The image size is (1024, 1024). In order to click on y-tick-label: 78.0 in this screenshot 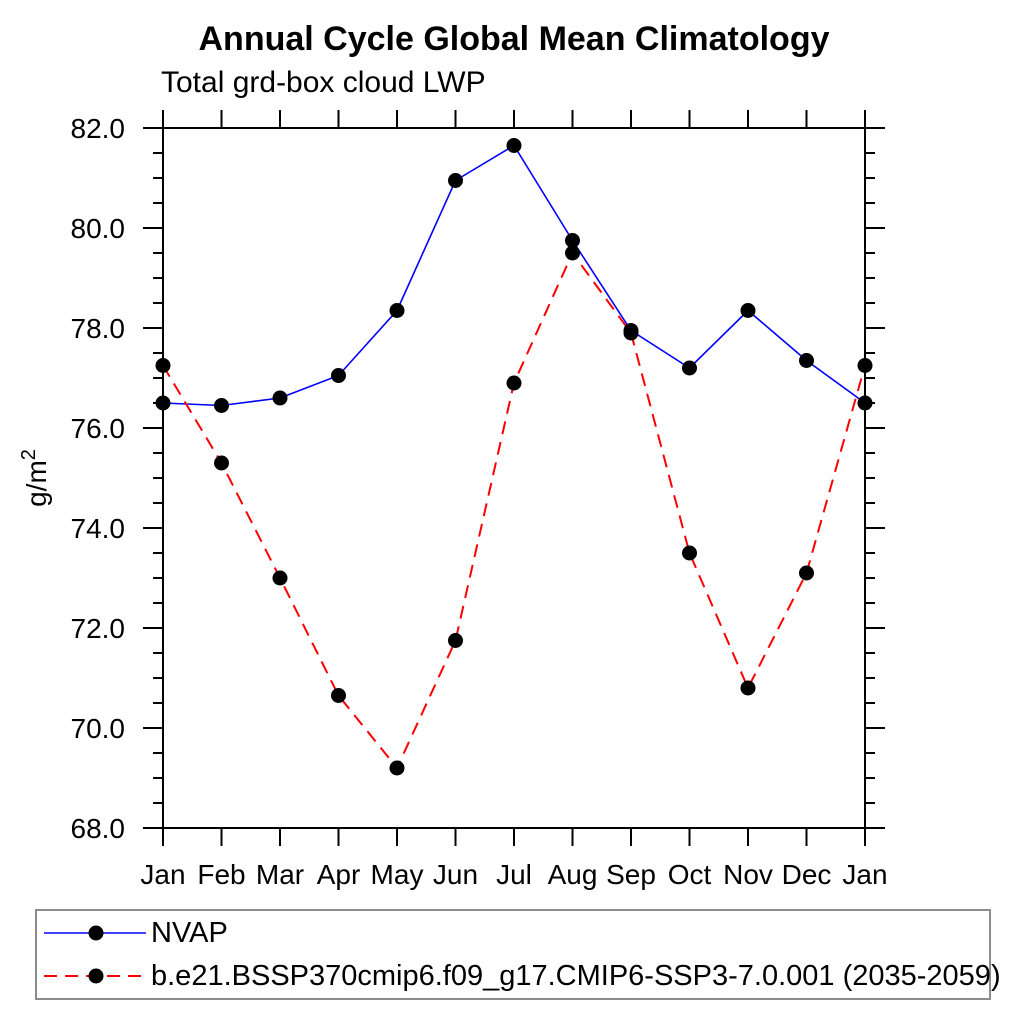, I will do `click(98, 328)`.